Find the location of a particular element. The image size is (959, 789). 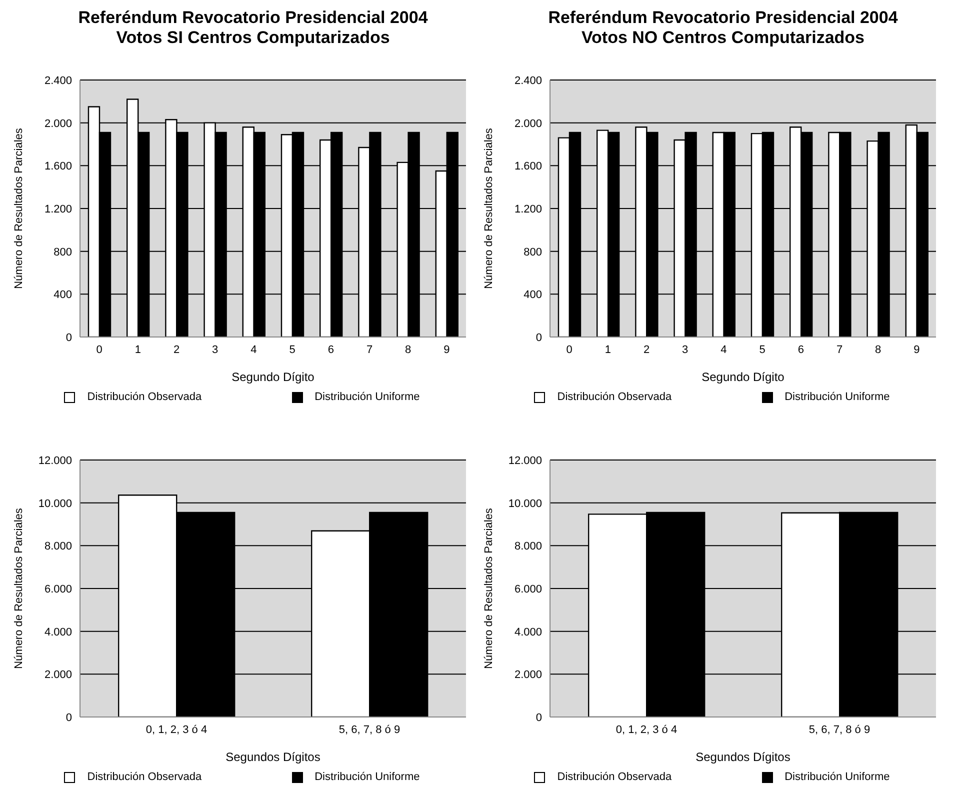

chart-title: Referéndum Revocatorio Presidencial 2004 Votos SI Centros Computarizados is located at coordinates (253, 28).